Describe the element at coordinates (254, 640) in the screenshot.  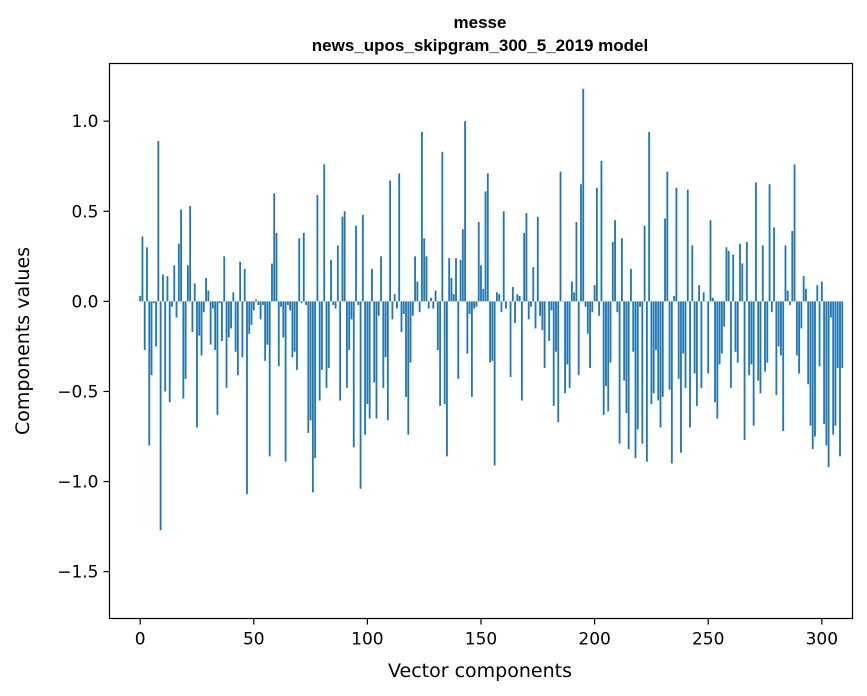
I see `x-tick-label: 50` at that location.